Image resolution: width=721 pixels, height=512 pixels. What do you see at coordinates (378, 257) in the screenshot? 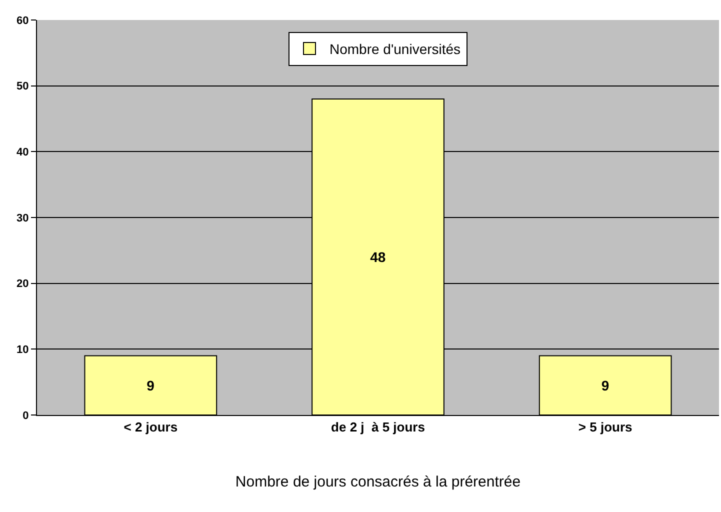
I see `data-label: 48` at bounding box center [378, 257].